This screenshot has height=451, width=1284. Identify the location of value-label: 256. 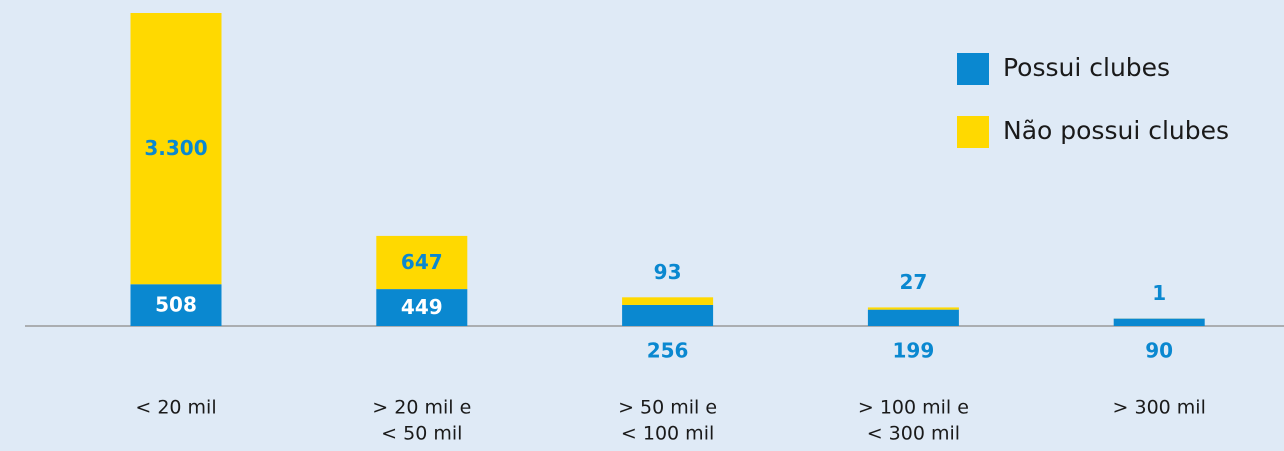
(668, 351).